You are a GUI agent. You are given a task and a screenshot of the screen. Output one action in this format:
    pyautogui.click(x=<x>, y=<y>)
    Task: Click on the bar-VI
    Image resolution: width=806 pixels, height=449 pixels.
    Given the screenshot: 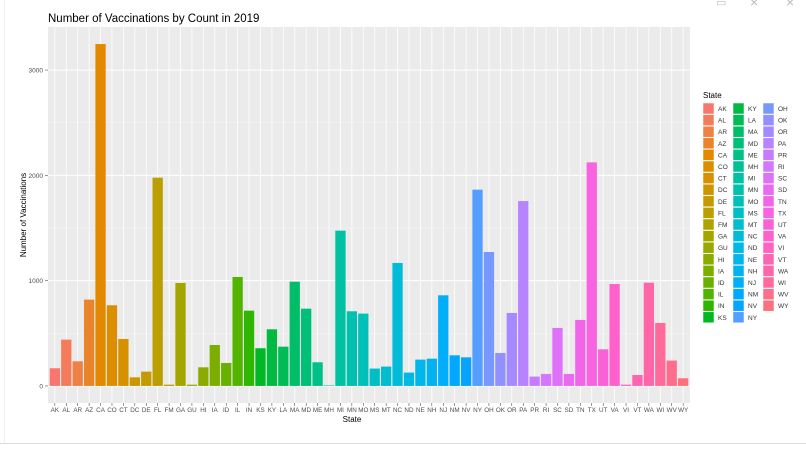 What is the action you would take?
    pyautogui.click(x=626, y=385)
    